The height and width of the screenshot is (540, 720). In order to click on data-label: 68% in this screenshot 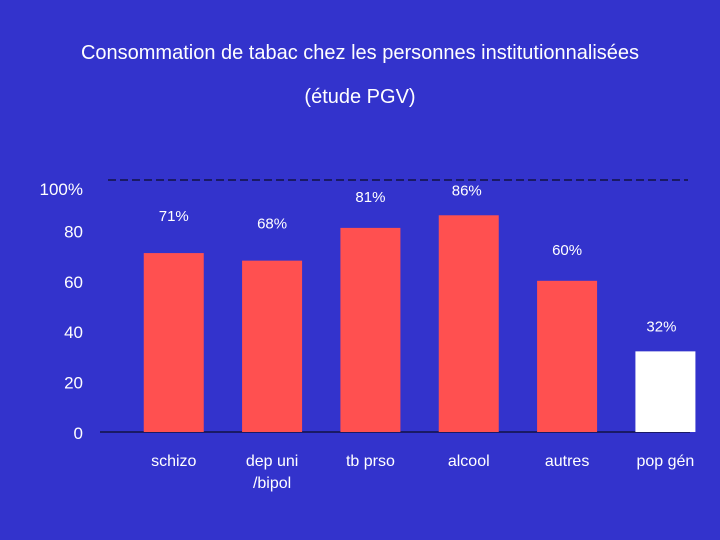, I will do `click(272, 224)`.